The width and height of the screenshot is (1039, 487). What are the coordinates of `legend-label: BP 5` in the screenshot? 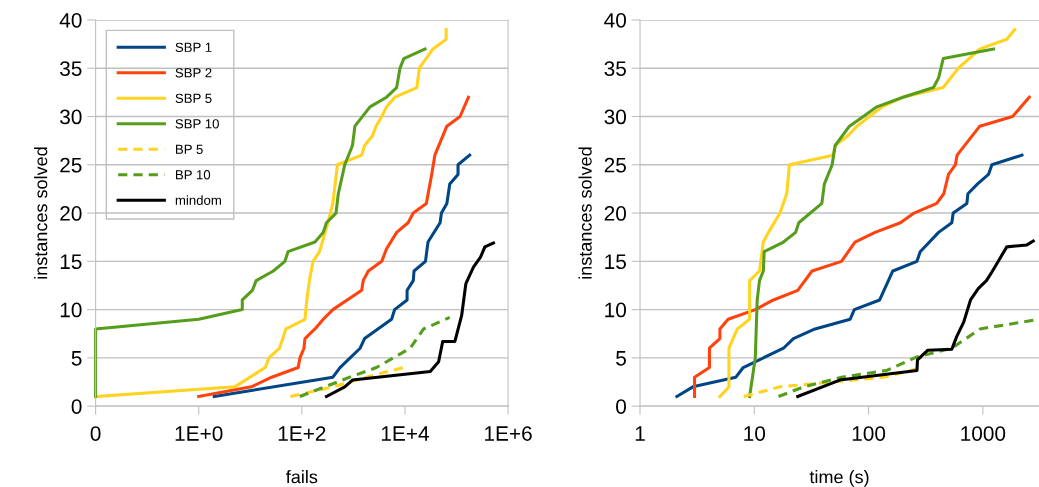 It's located at (189, 149).